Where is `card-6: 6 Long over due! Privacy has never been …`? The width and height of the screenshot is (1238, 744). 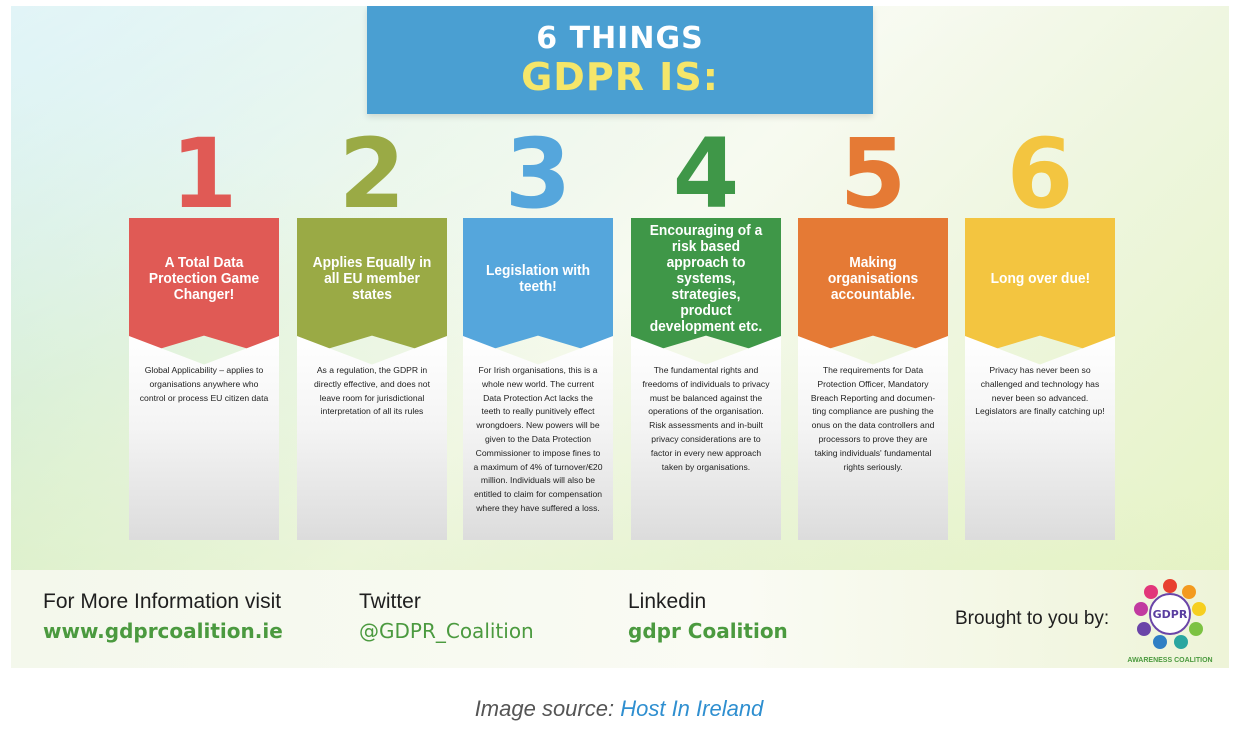
card-6: 6 Long over due! Privacy has never been … is located at coordinates (1040, 288).